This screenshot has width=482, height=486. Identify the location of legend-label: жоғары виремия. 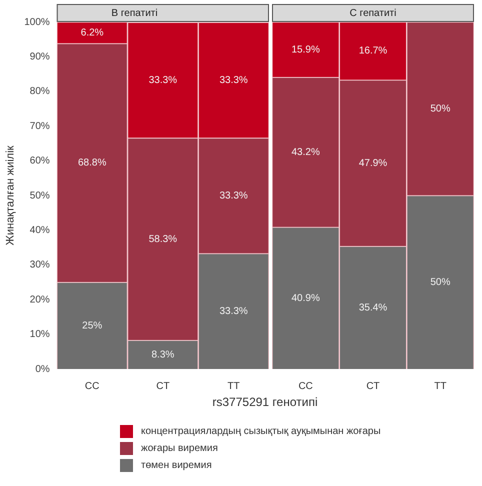
(179, 448).